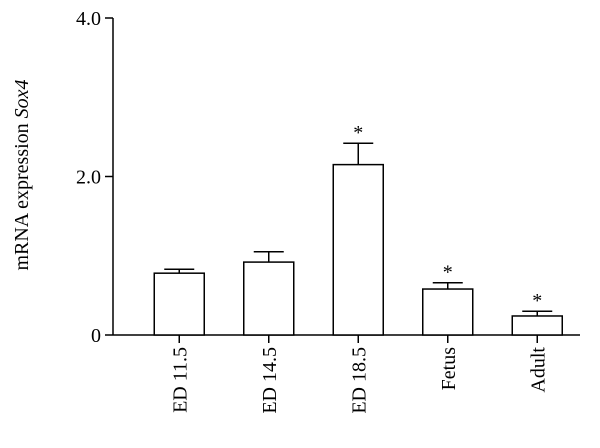 The image size is (600, 448). What do you see at coordinates (96, 336) in the screenshot?
I see `y-tick-label: 0` at bounding box center [96, 336].